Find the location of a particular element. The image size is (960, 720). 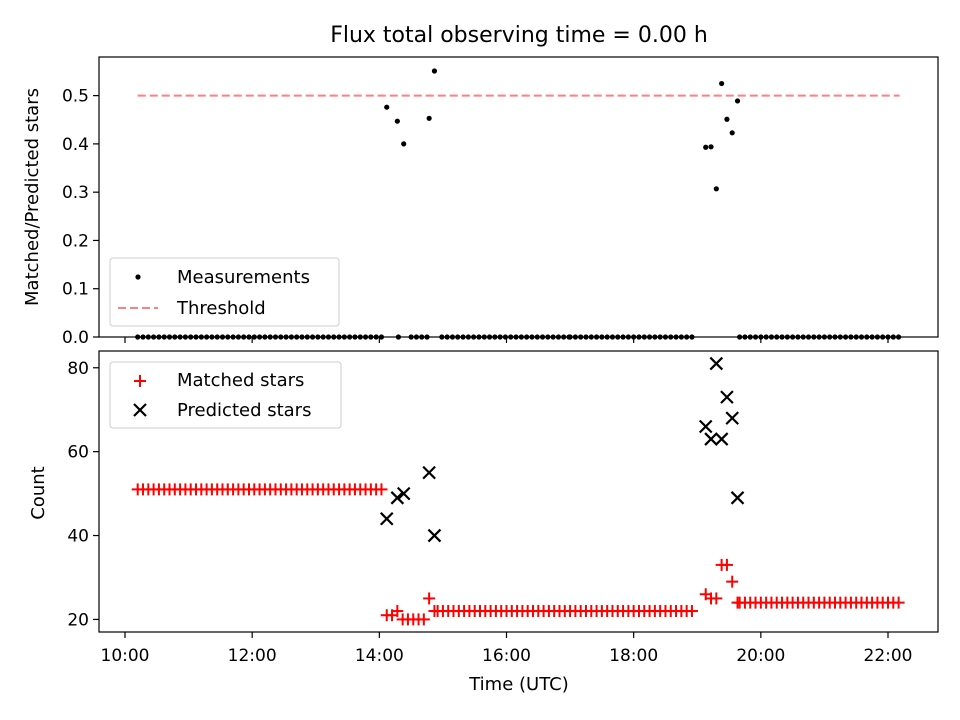

x-tick-label: 22:00 is located at coordinates (888, 656).